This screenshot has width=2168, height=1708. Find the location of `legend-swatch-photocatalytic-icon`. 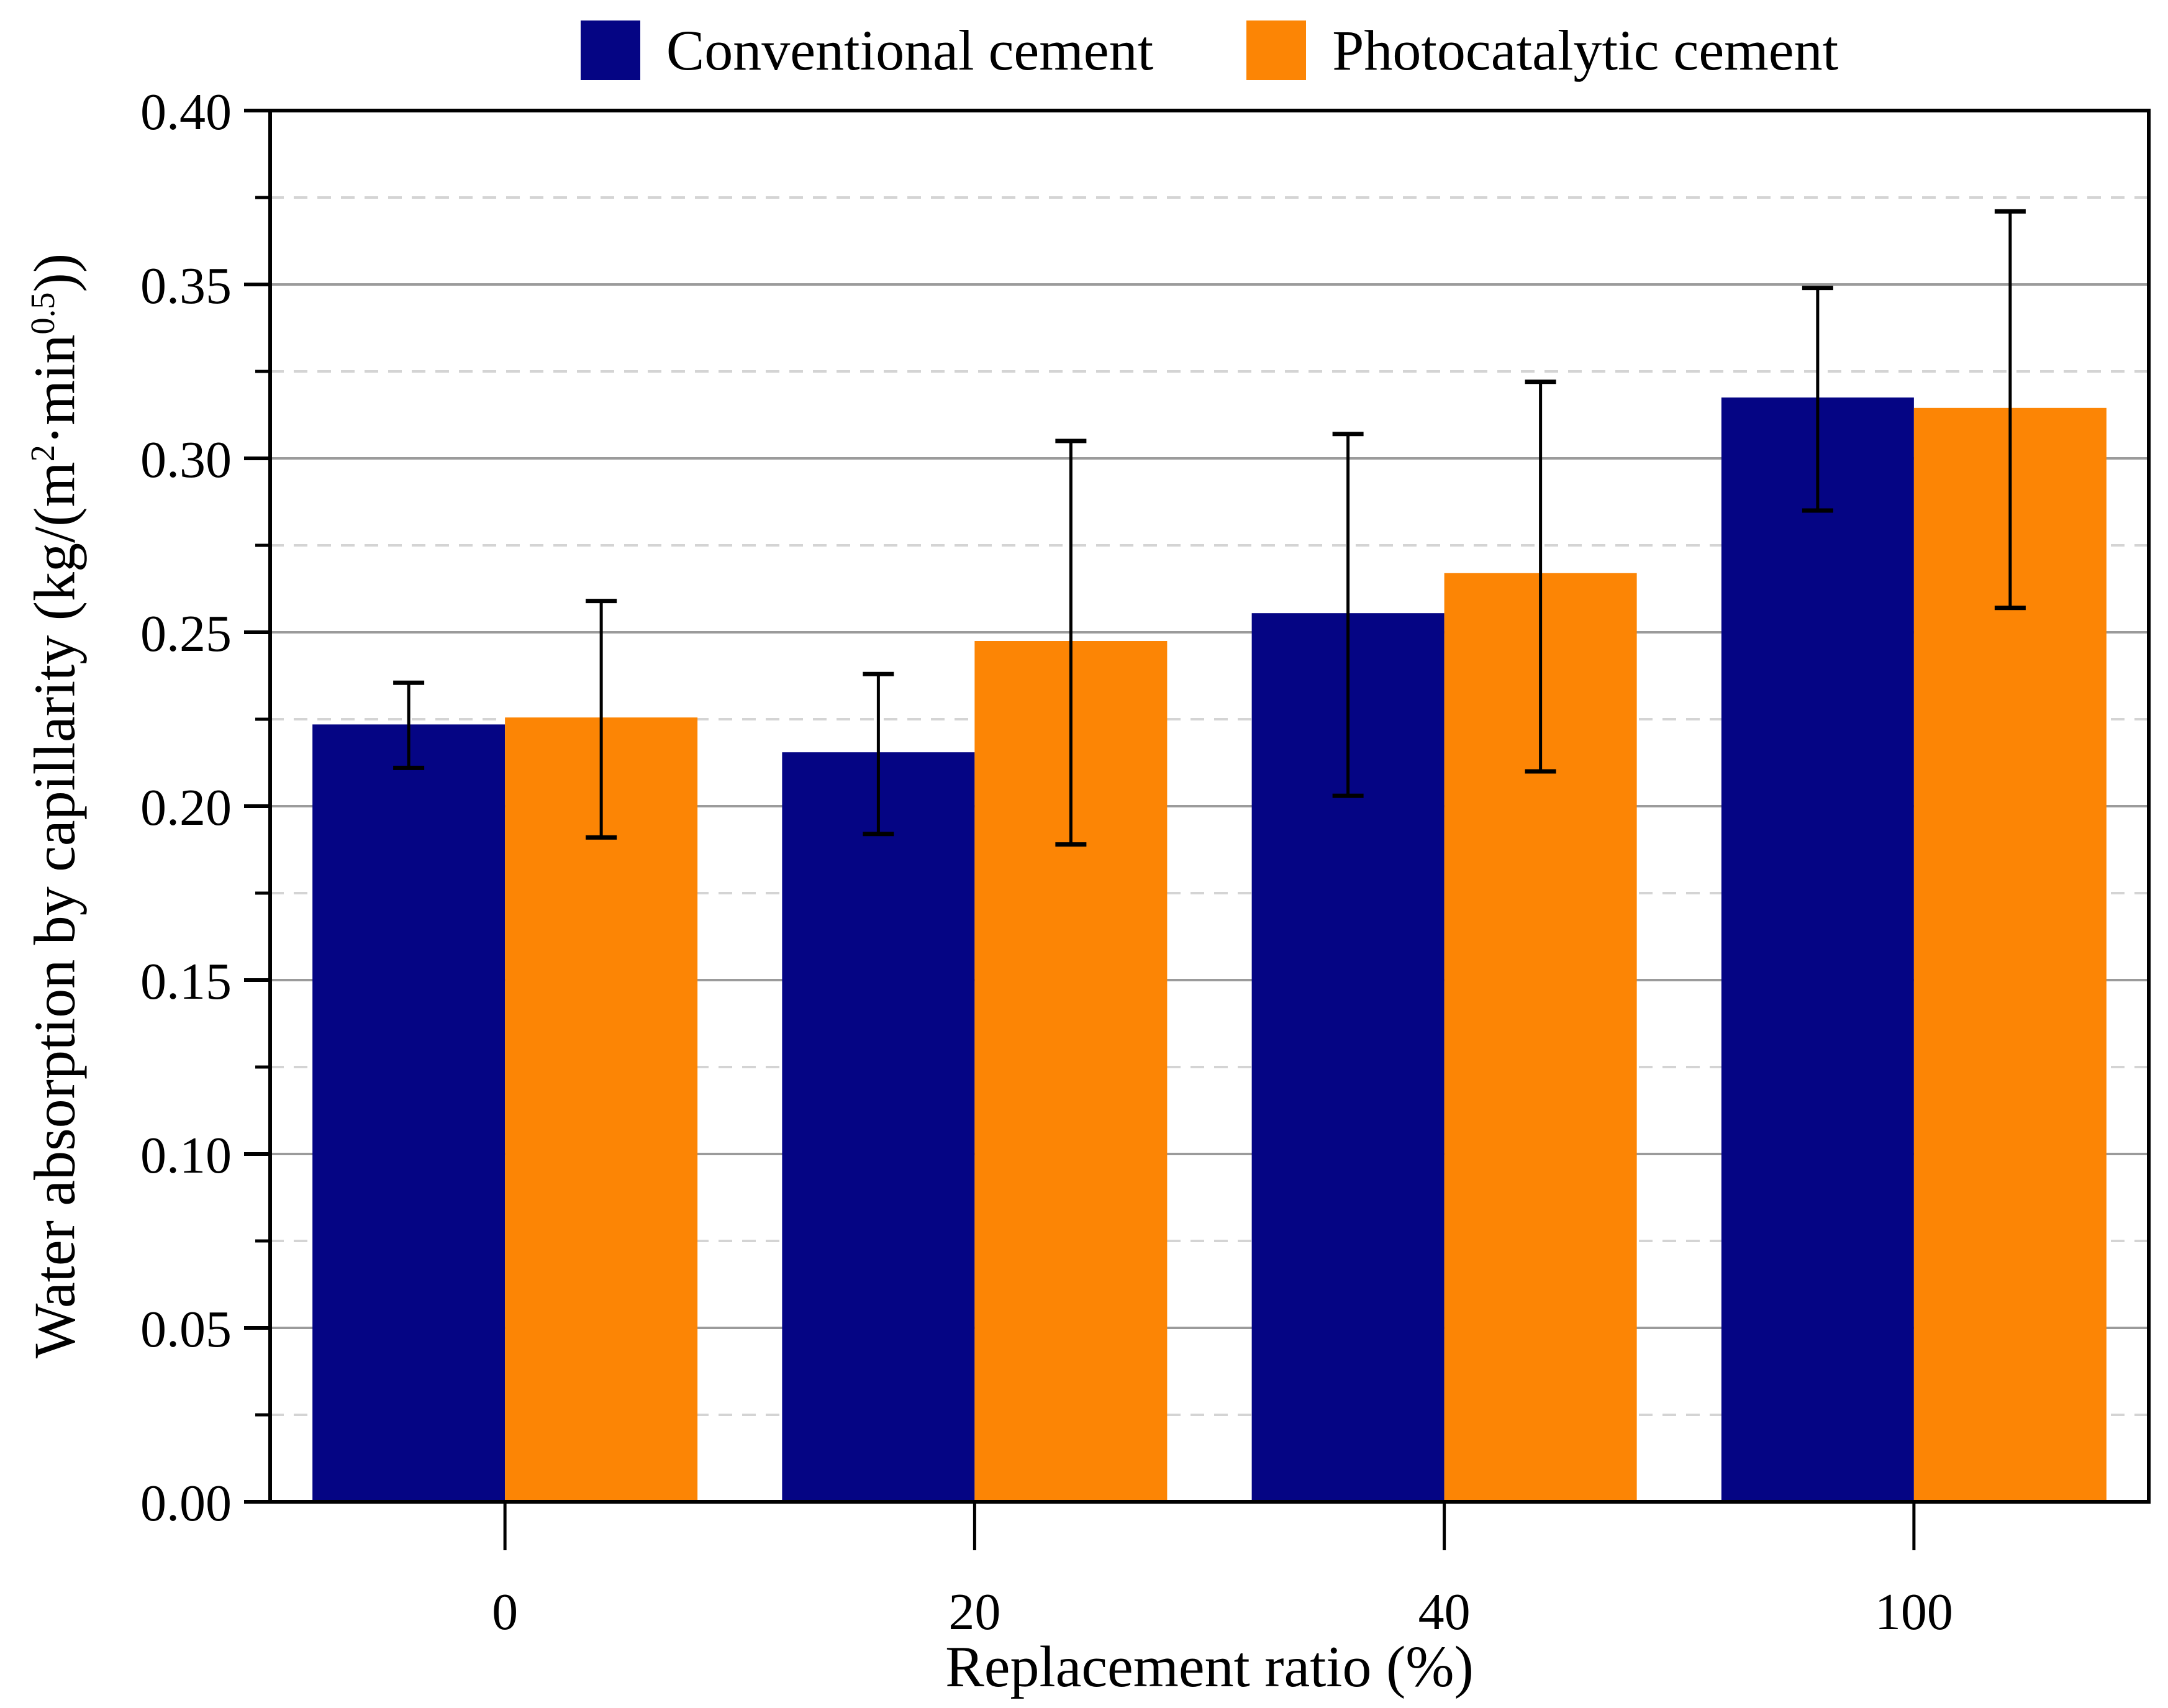

legend-swatch-photocatalytic-icon is located at coordinates (1276, 50).